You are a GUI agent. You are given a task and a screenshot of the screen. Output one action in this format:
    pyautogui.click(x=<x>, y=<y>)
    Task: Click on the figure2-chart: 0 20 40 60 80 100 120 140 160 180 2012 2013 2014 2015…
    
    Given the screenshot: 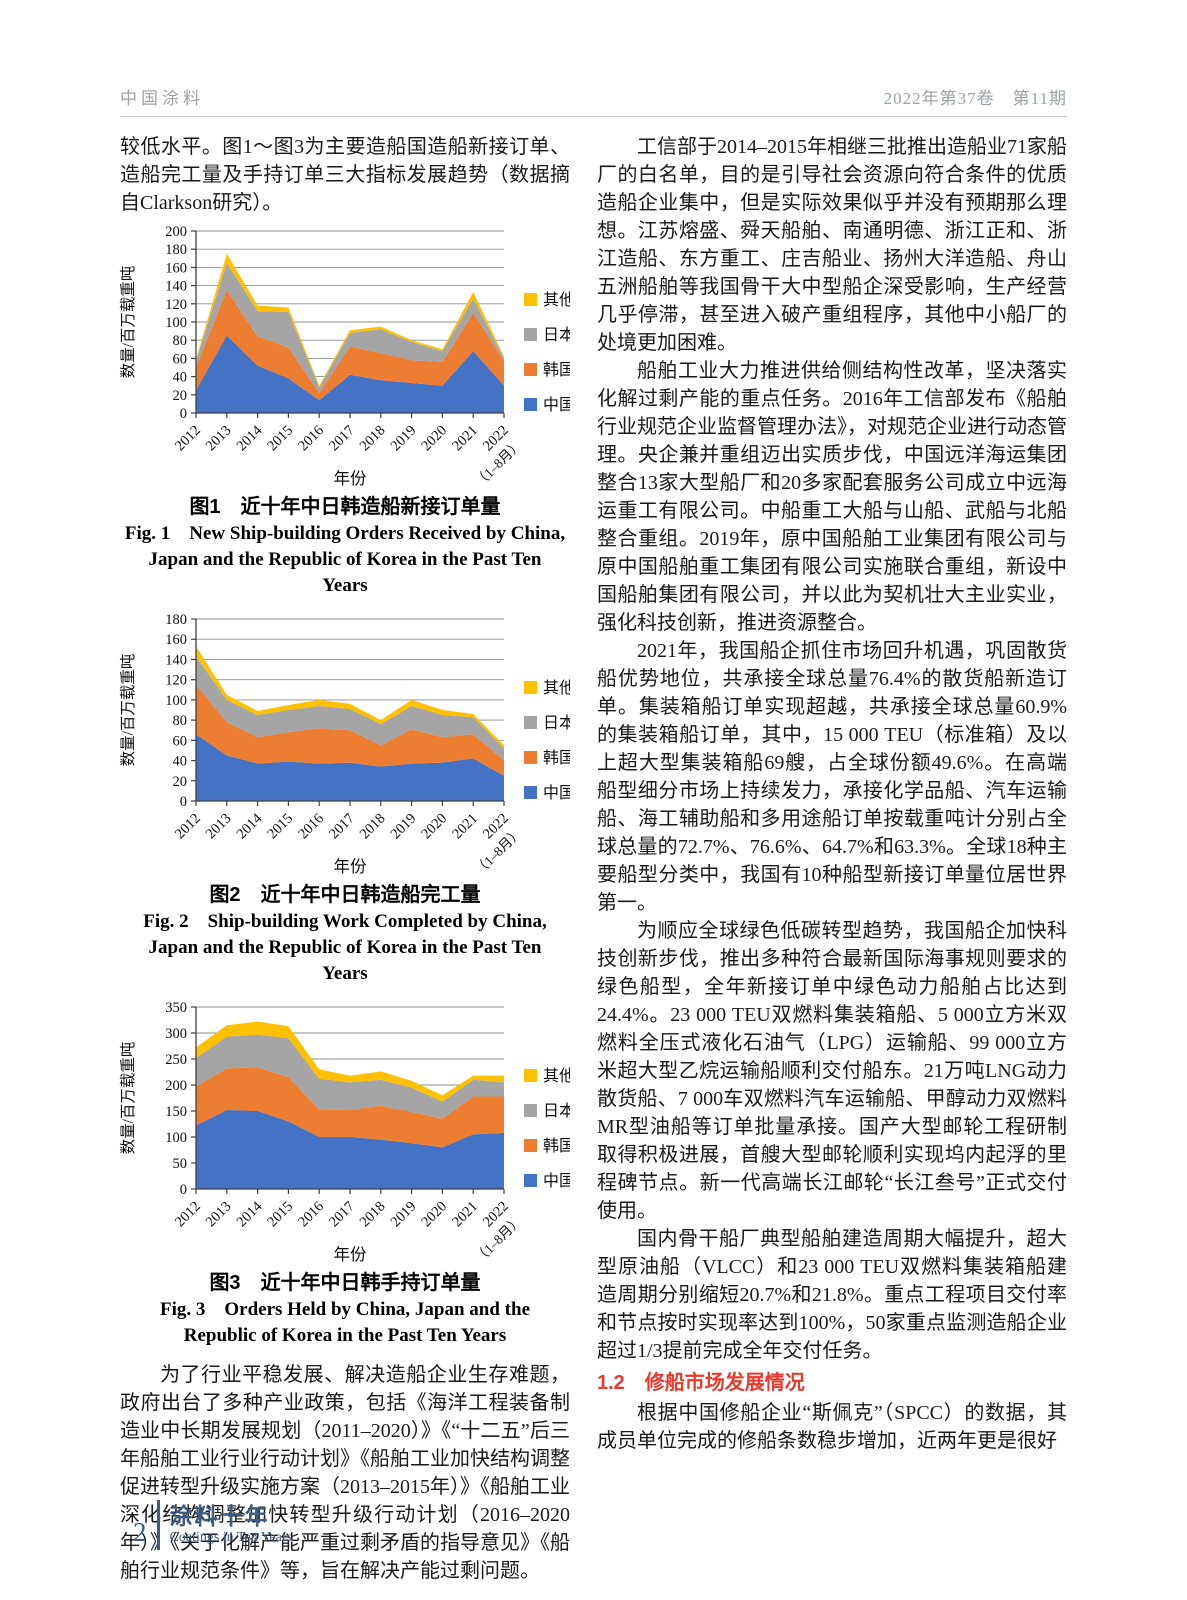 What is the action you would take?
    pyautogui.click(x=341, y=745)
    